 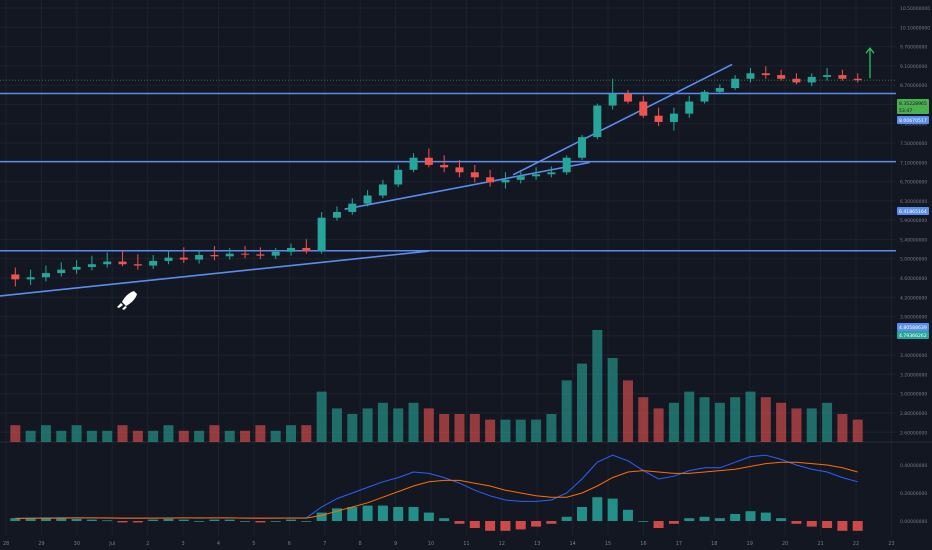 I want to click on signal-line, so click(x=436, y=490).